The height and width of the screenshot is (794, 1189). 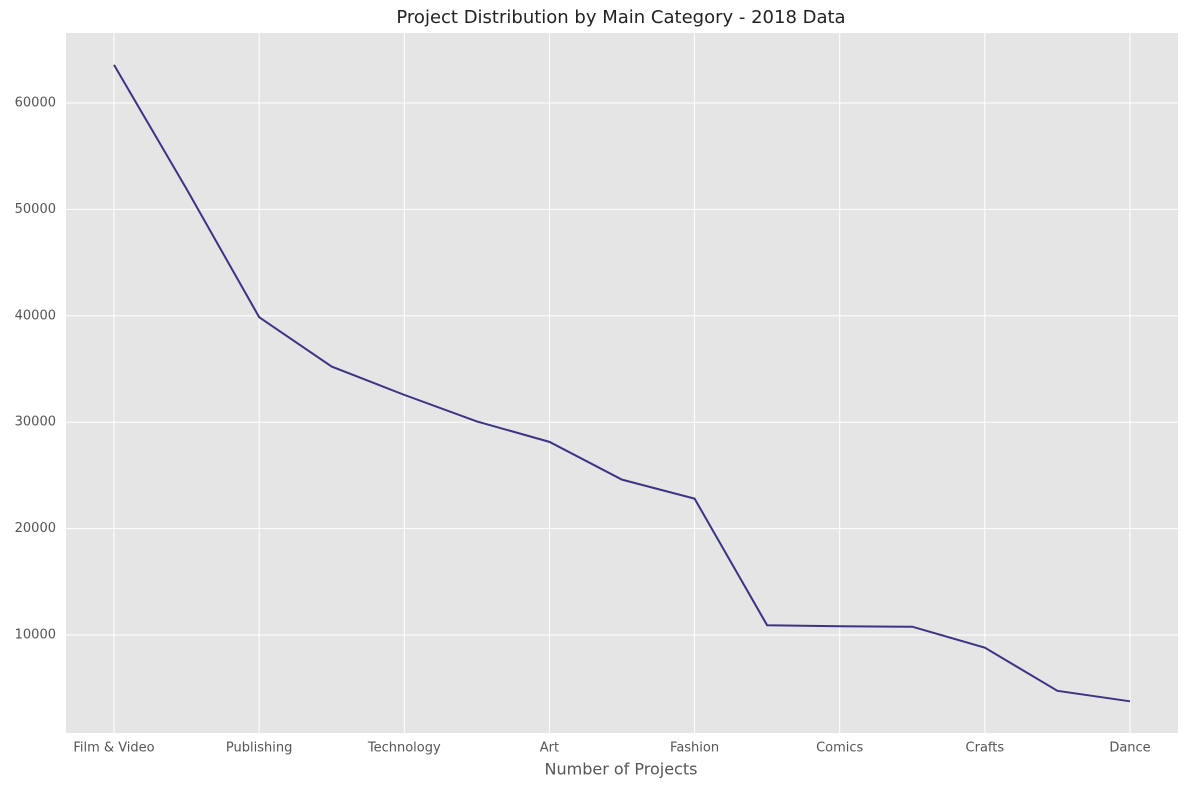 I want to click on x-tick-label: Comics, so click(x=839, y=748).